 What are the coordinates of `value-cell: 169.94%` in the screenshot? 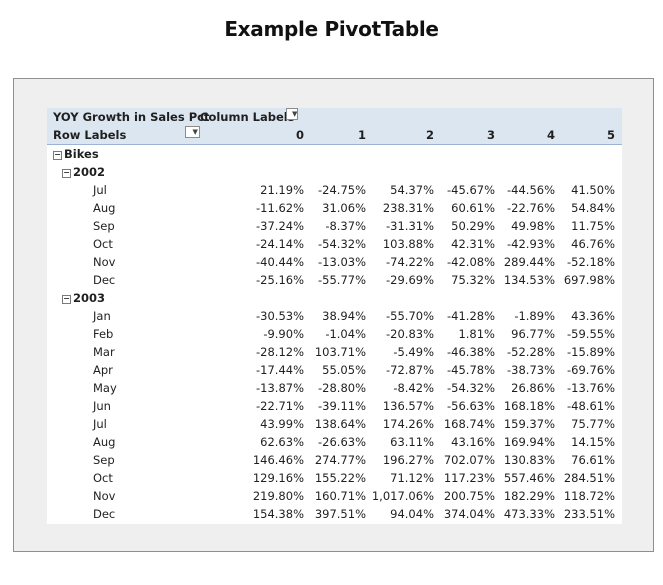 It's located at (529, 442).